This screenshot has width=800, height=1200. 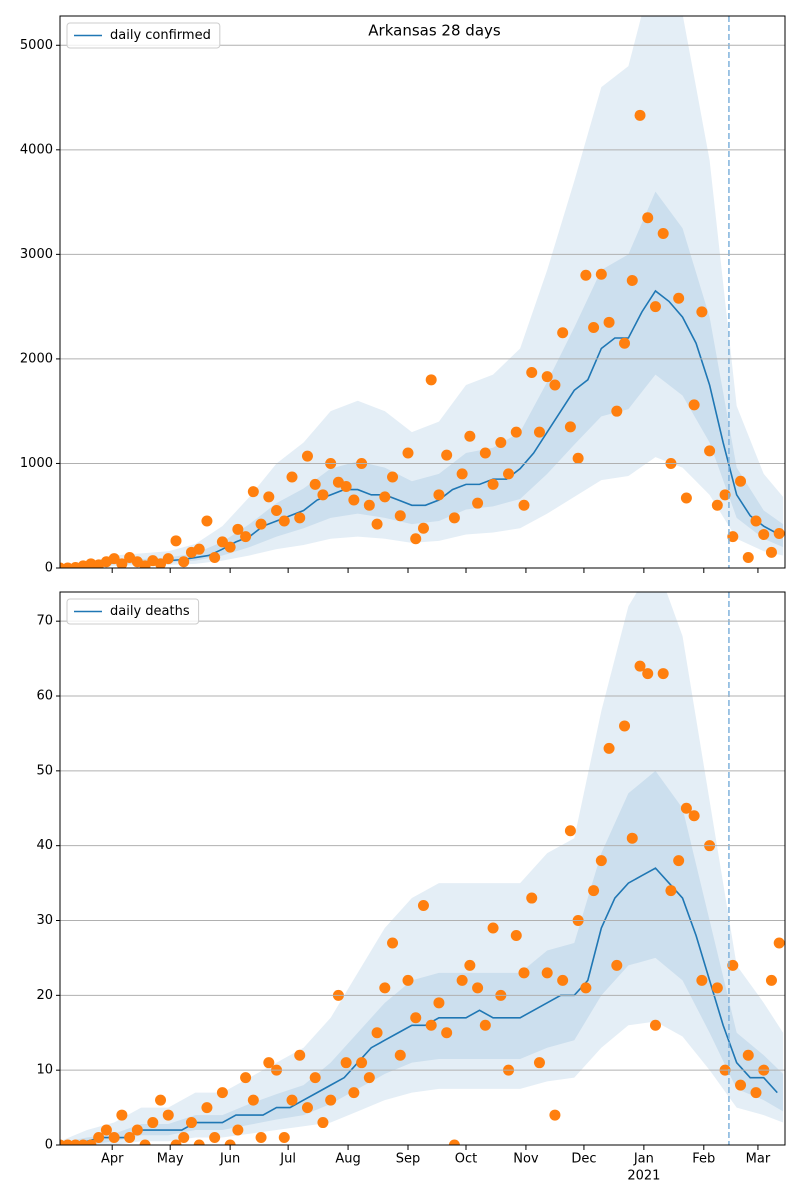 What do you see at coordinates (150, 611) in the screenshot?
I see `legend-label: daily deaths` at bounding box center [150, 611].